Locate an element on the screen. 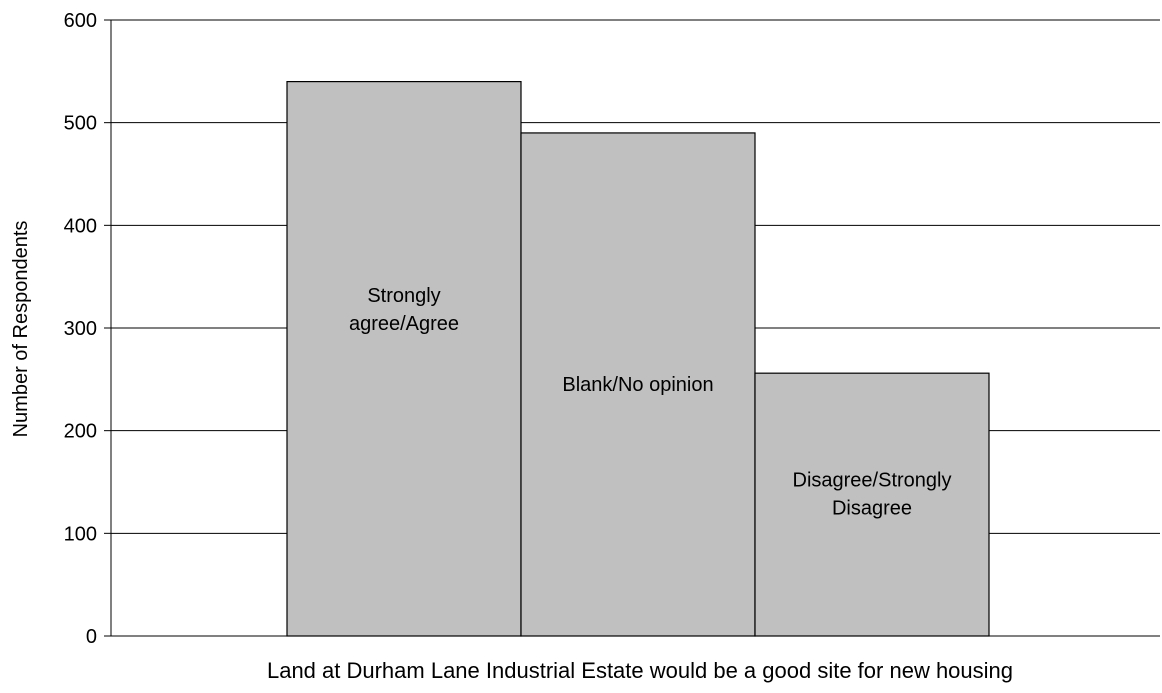 The width and height of the screenshot is (1162, 693). y-tick-label: 300 is located at coordinates (80, 329).